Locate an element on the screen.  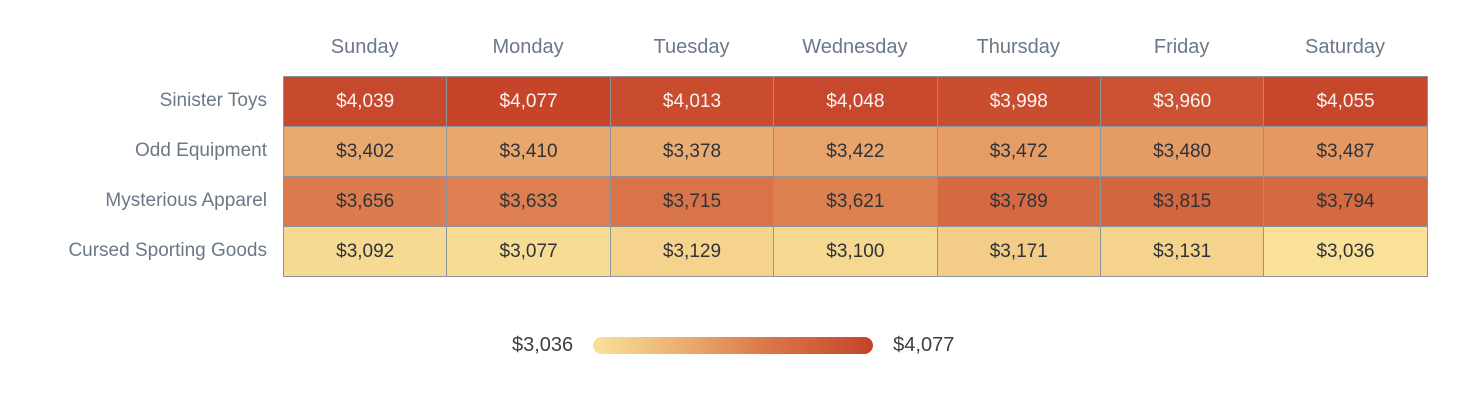
heatmap-cell: $3,129 is located at coordinates (692, 252).